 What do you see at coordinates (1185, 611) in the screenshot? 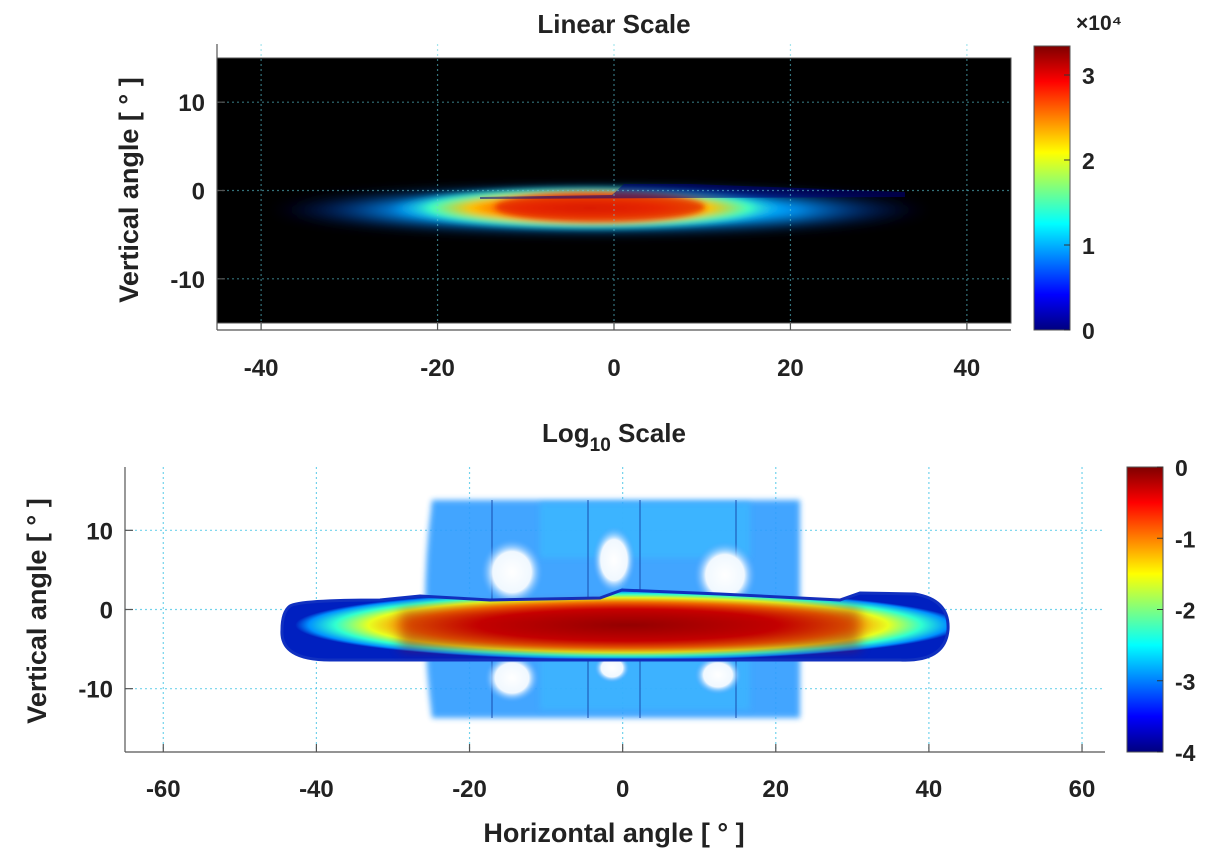
I see `colorbar-tick-label: -2` at bounding box center [1185, 611].